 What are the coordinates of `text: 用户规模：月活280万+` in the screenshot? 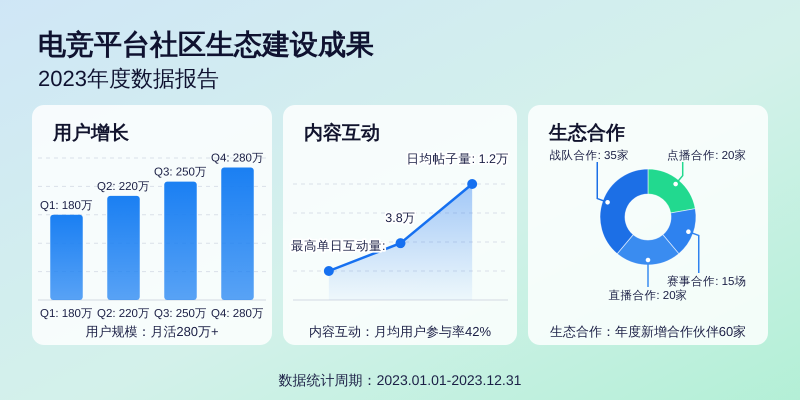 It's located at (152, 331).